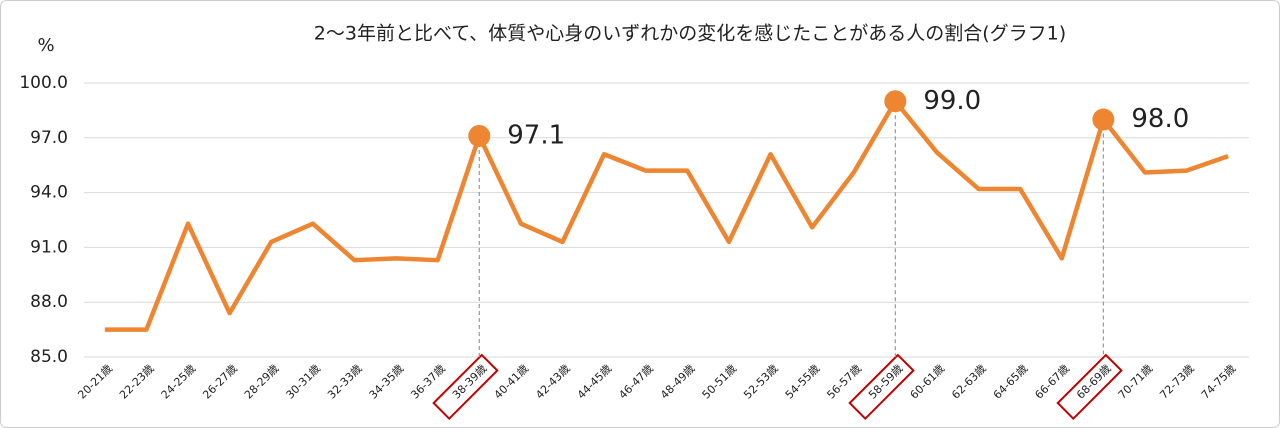 The height and width of the screenshot is (428, 1280). I want to click on y-axis-label: %, so click(45, 45).